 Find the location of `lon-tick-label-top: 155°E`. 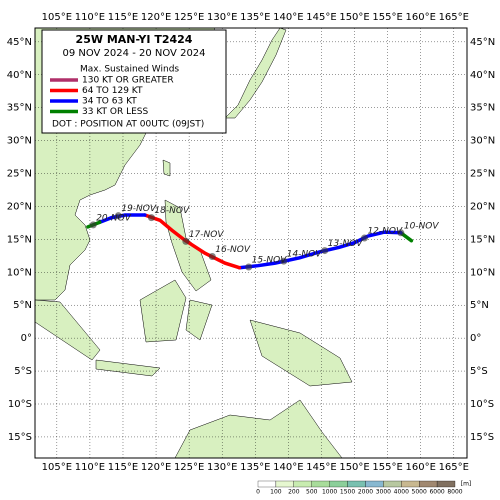

lon-tick-label-top: 155°E is located at coordinates (387, 17).